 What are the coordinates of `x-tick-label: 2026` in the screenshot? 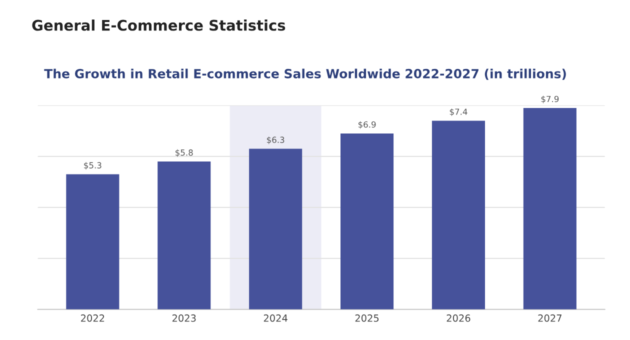 It's located at (458, 318).